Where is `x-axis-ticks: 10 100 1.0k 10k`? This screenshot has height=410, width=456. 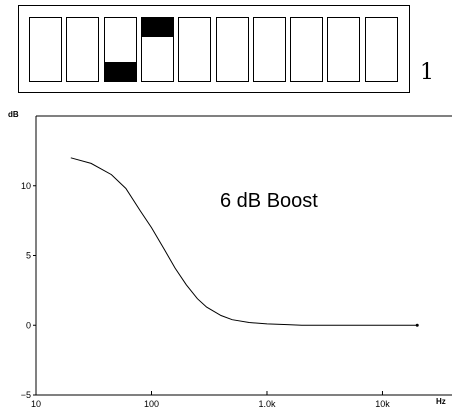
x-axis-ticks: 10 100 1.0k 10k is located at coordinates (210, 400).